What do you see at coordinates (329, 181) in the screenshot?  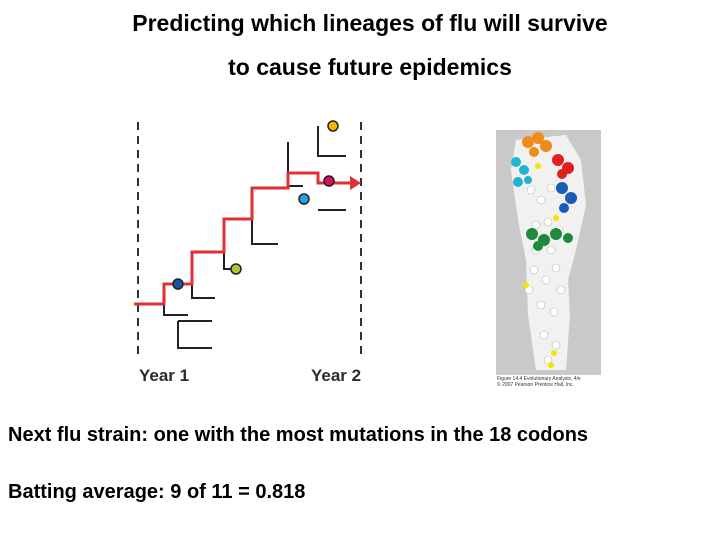 I see `magenta-node` at bounding box center [329, 181].